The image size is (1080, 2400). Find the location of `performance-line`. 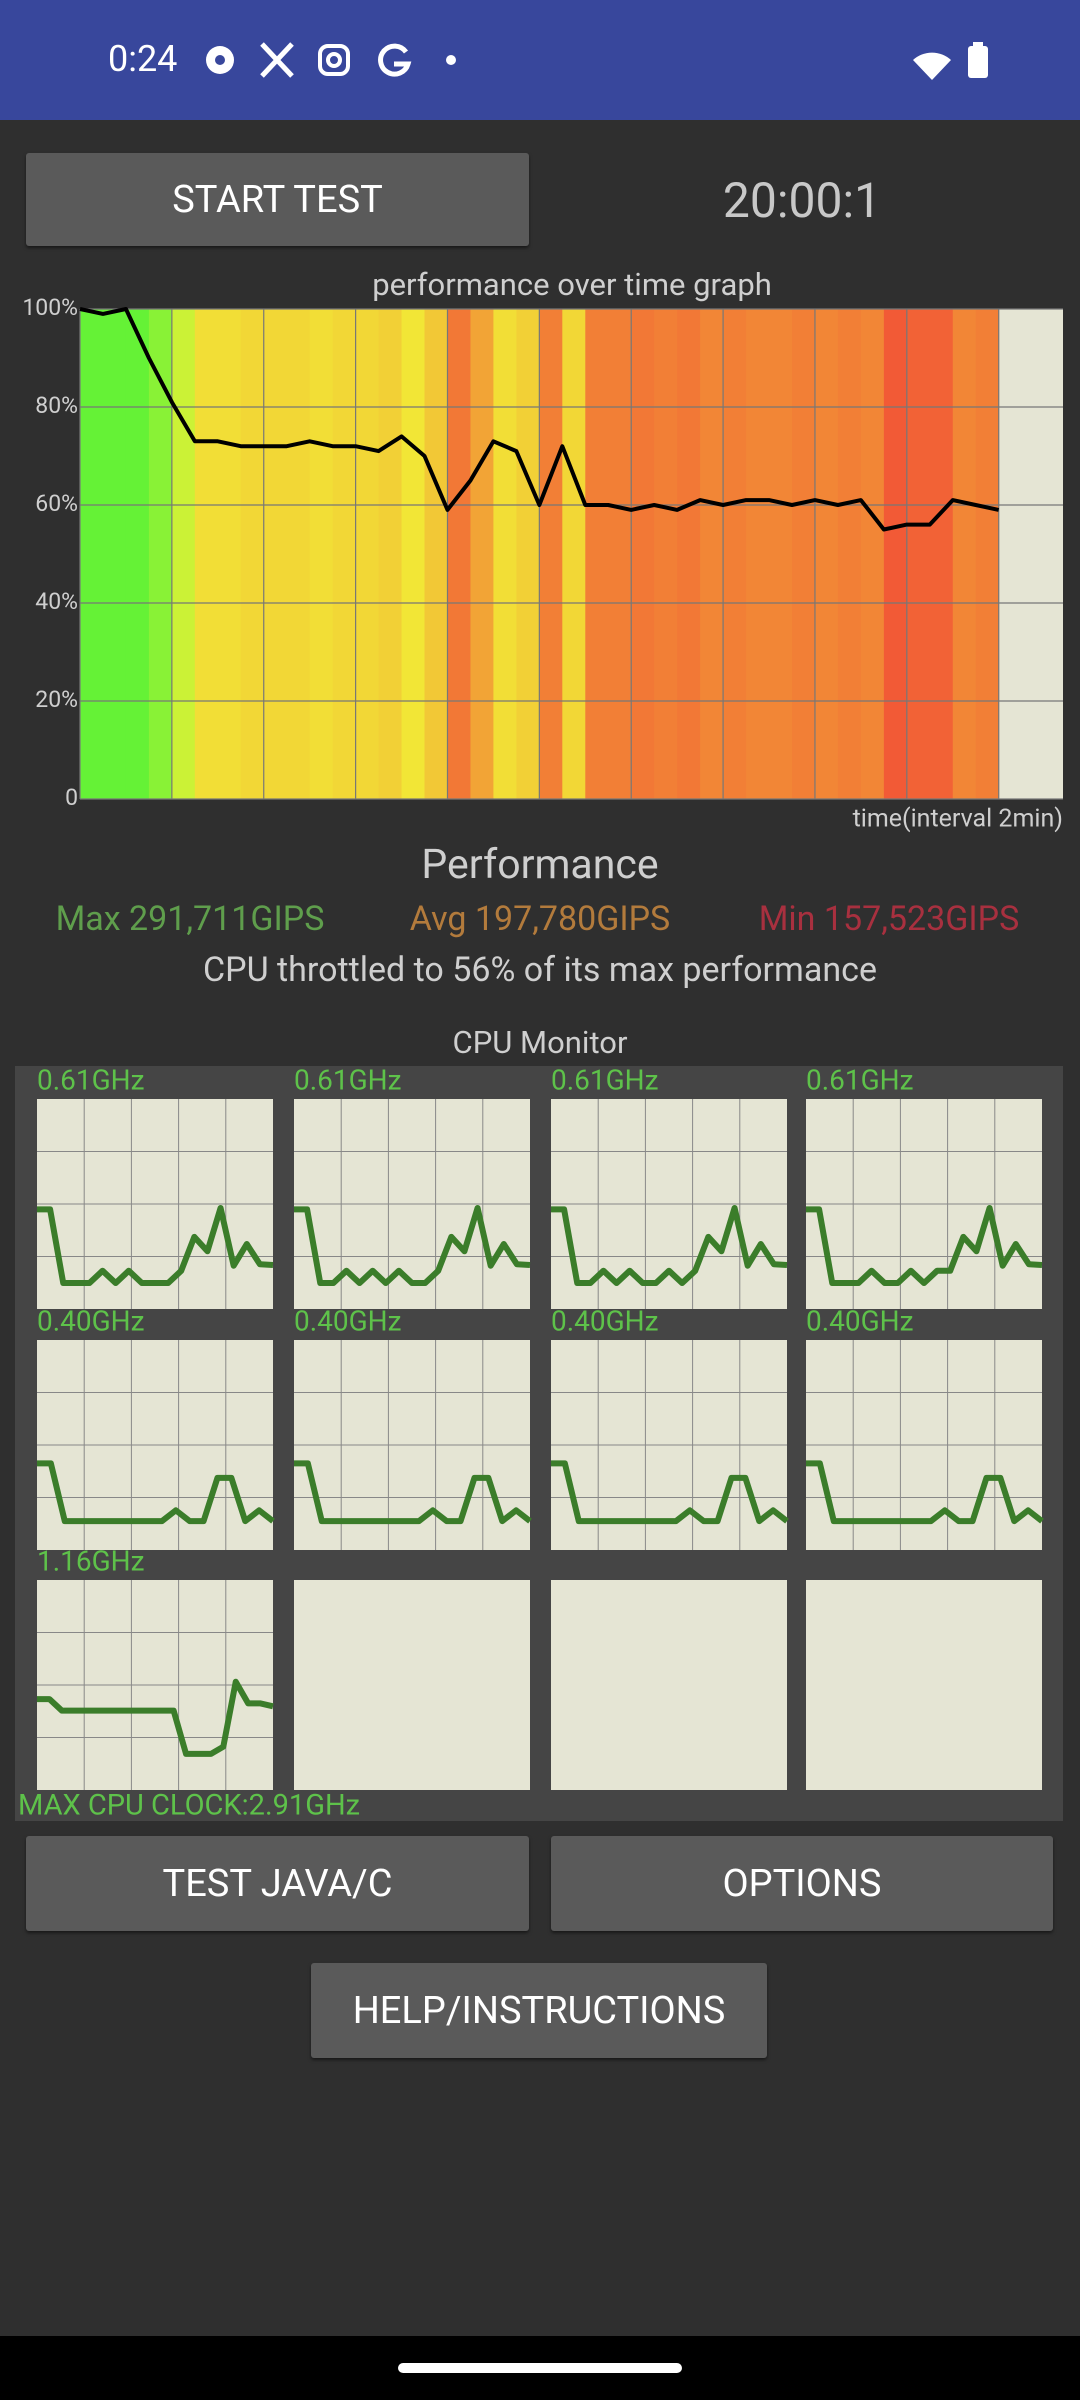

performance-line is located at coordinates (539, 419).